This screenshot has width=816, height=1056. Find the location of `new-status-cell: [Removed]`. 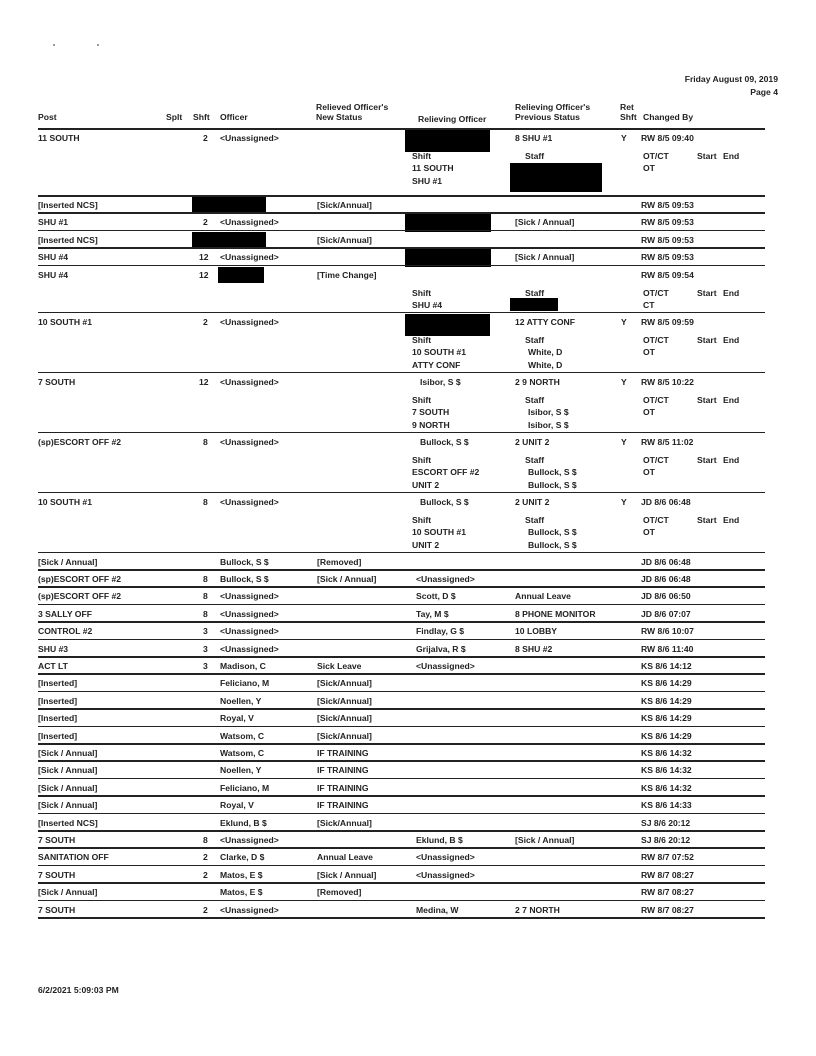

new-status-cell: [Removed] is located at coordinates (339, 892).